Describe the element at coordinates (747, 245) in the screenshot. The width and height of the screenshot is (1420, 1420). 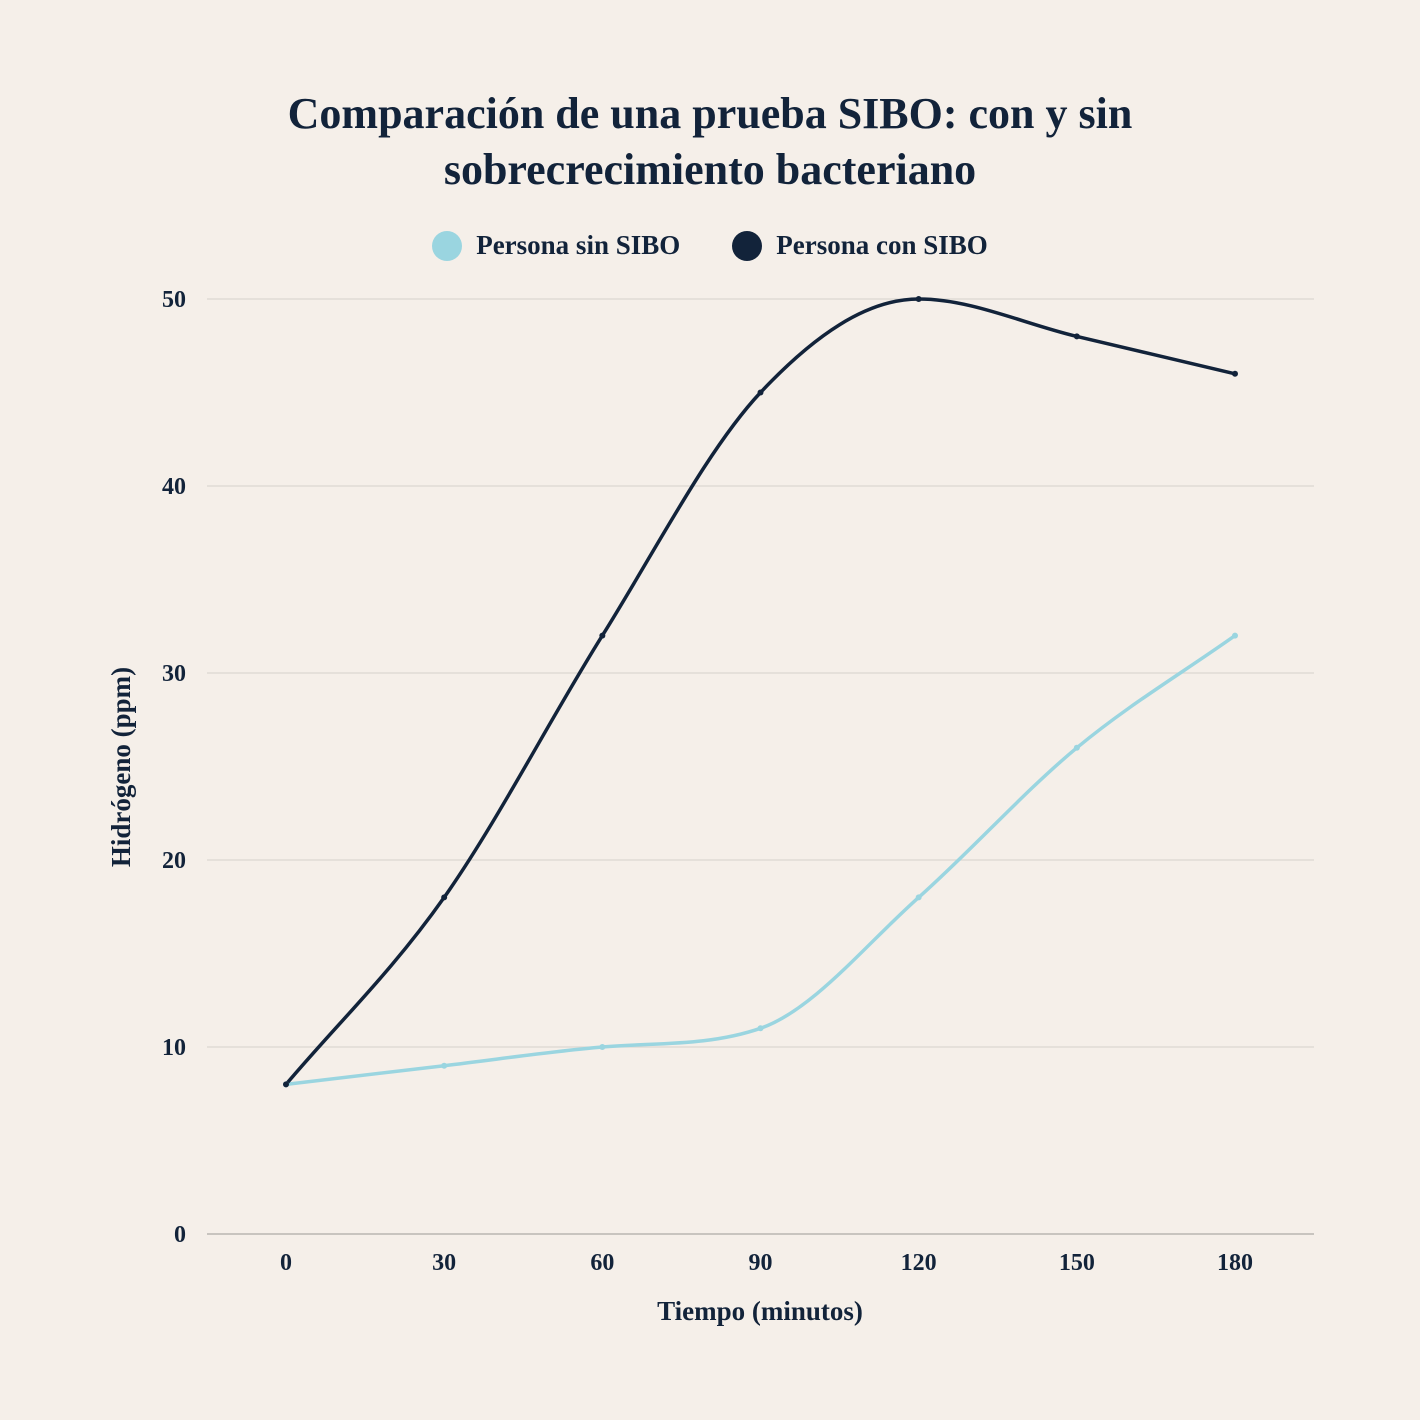
I see `legend-marker-con-sibo` at that location.